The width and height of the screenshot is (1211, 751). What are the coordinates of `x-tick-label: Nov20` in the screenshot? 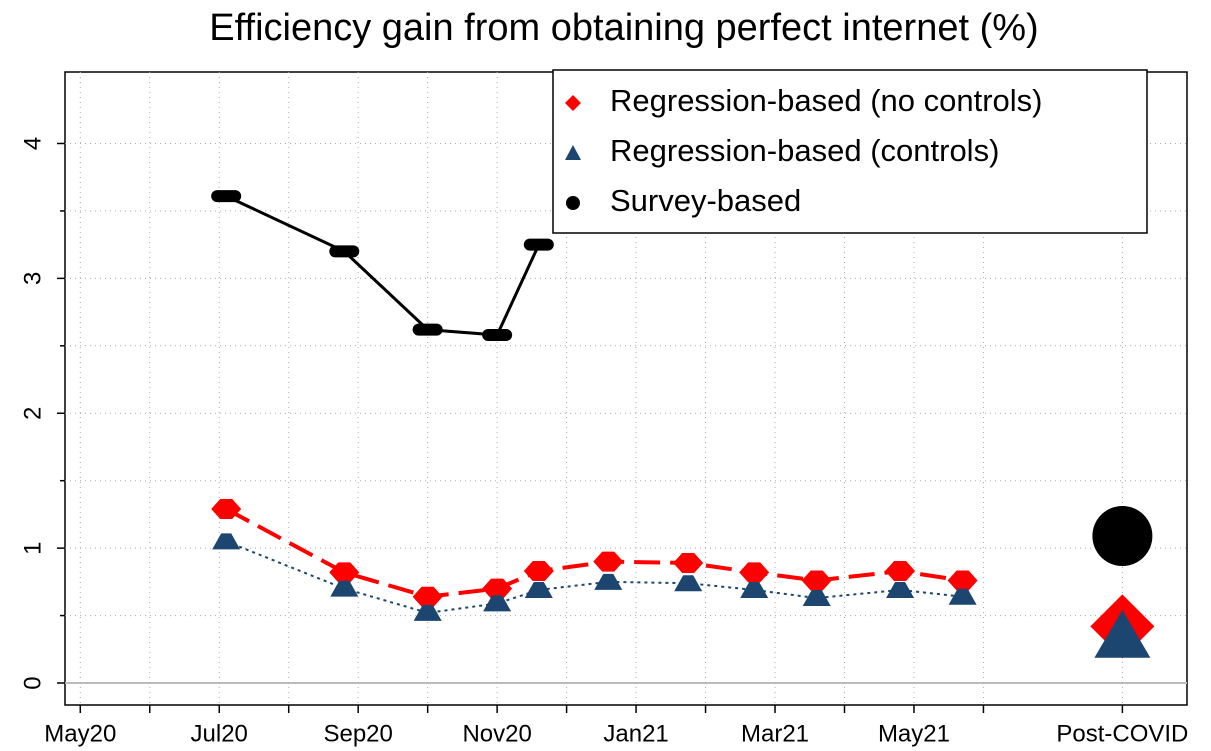 It's located at (496, 733).